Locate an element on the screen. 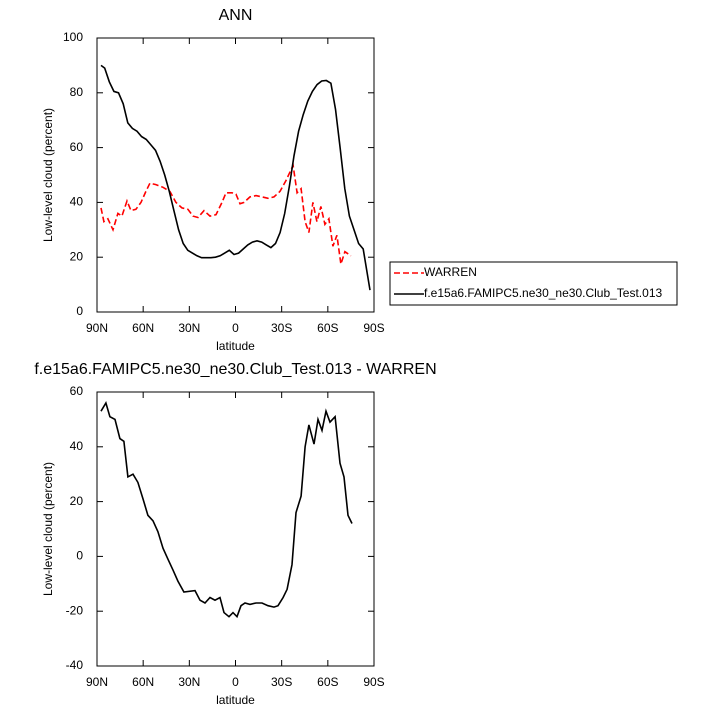 The width and height of the screenshot is (720, 720). y-tick-label: -40 is located at coordinates (75, 665).